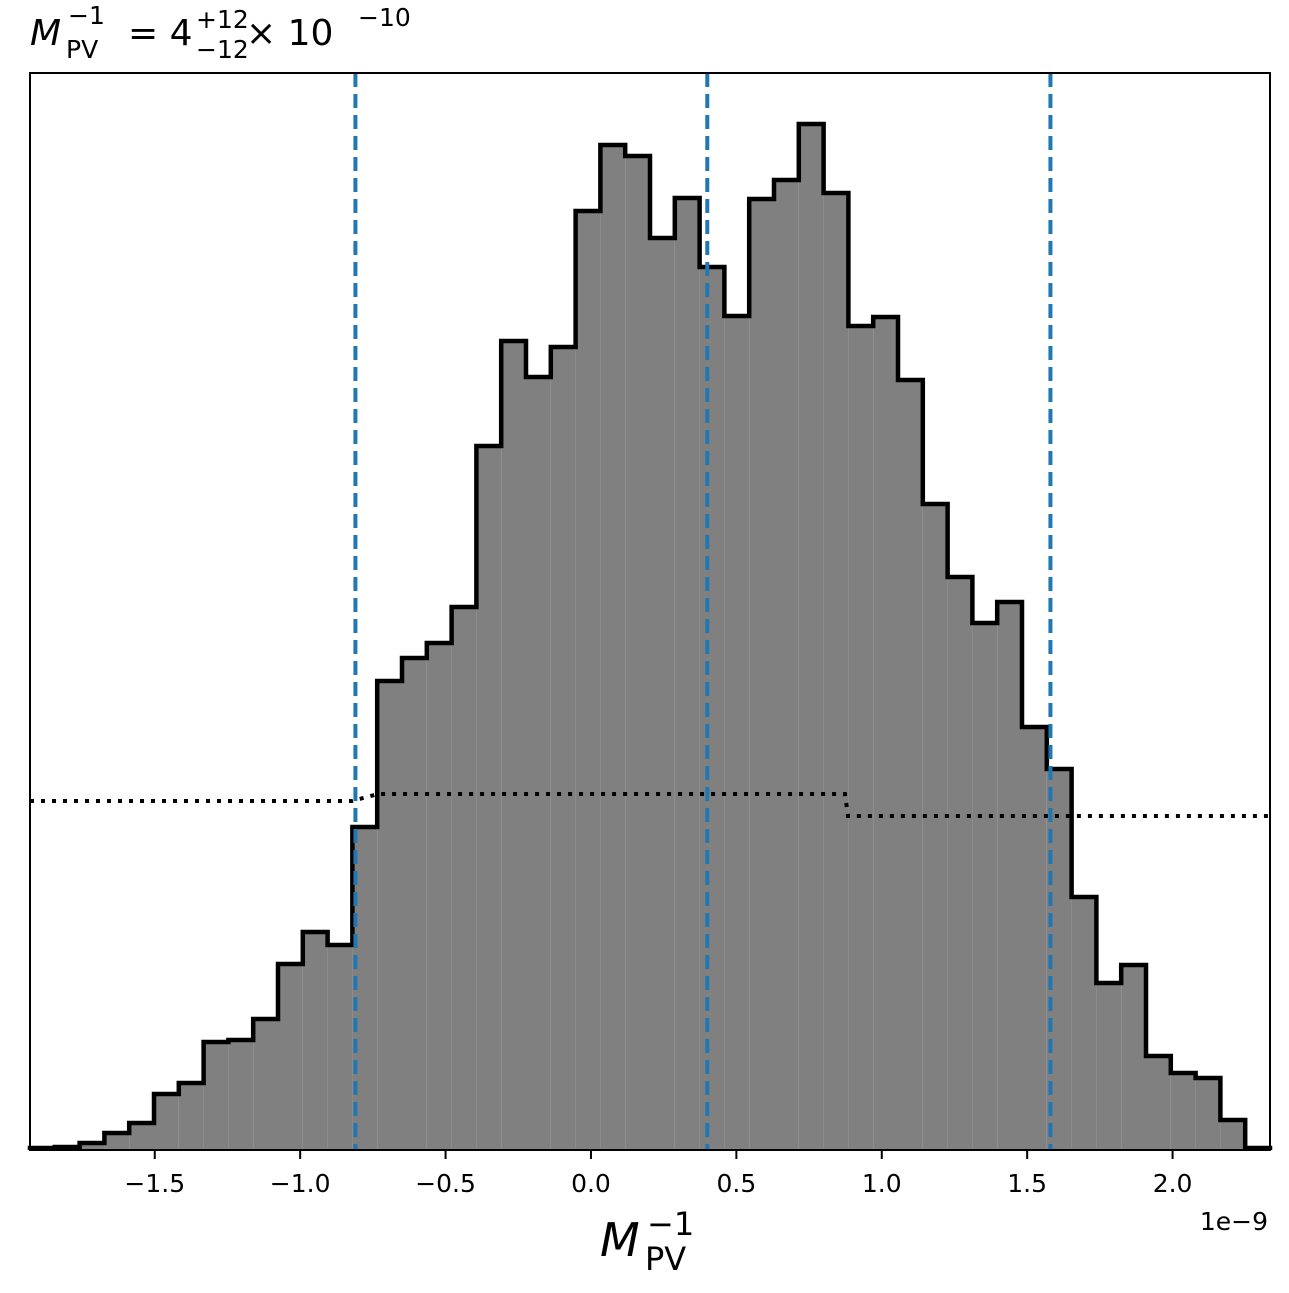  What do you see at coordinates (736, 1183) in the screenshot?
I see `x-tick-label: 0.5` at bounding box center [736, 1183].